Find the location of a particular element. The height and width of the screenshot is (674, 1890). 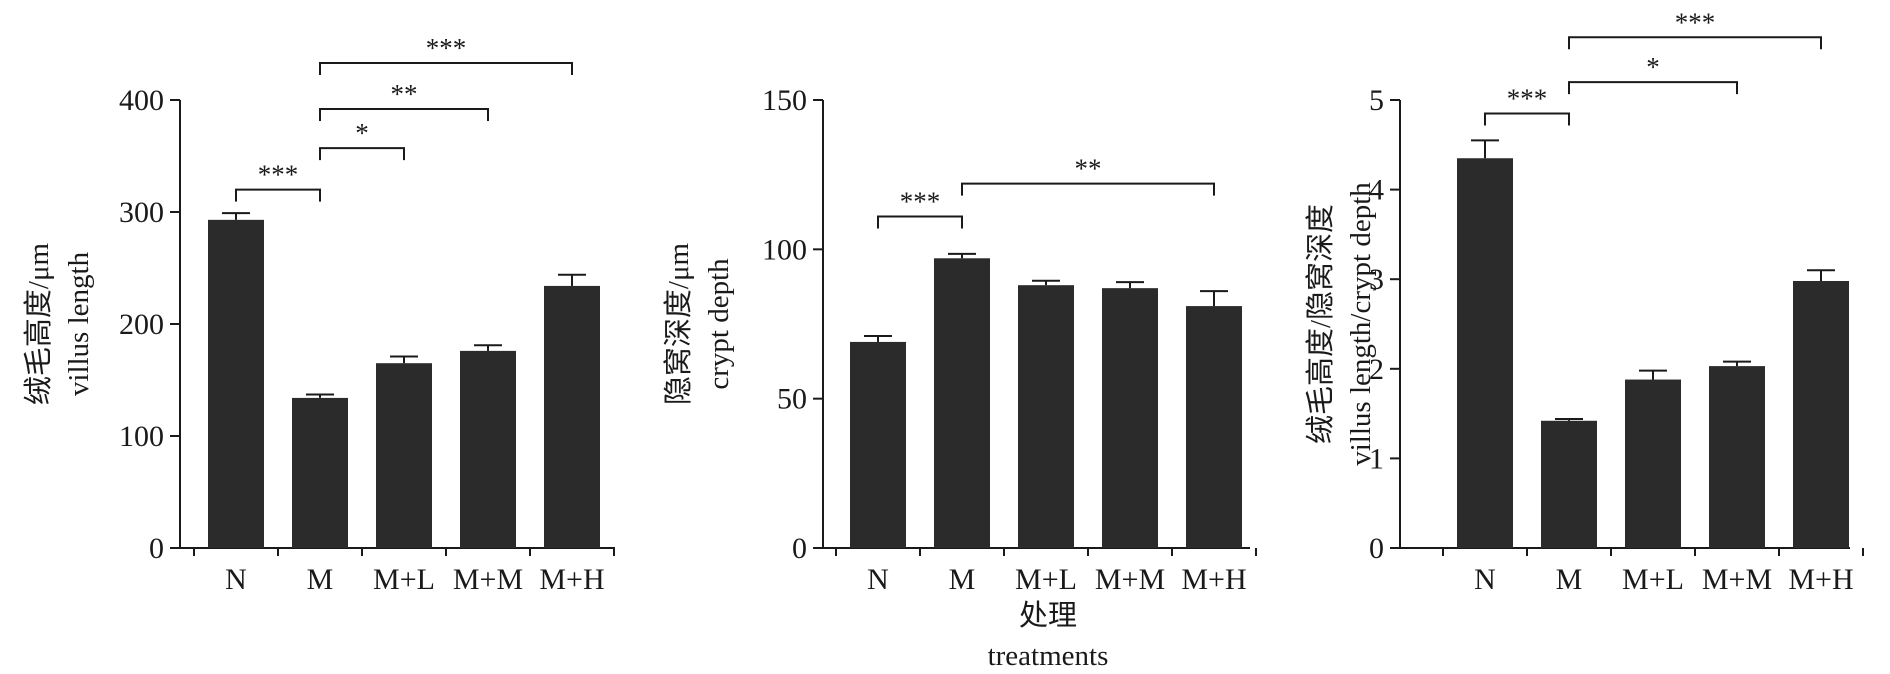

y-axis-title-zh: 绒毛高度/μm is located at coordinates (38, 323).